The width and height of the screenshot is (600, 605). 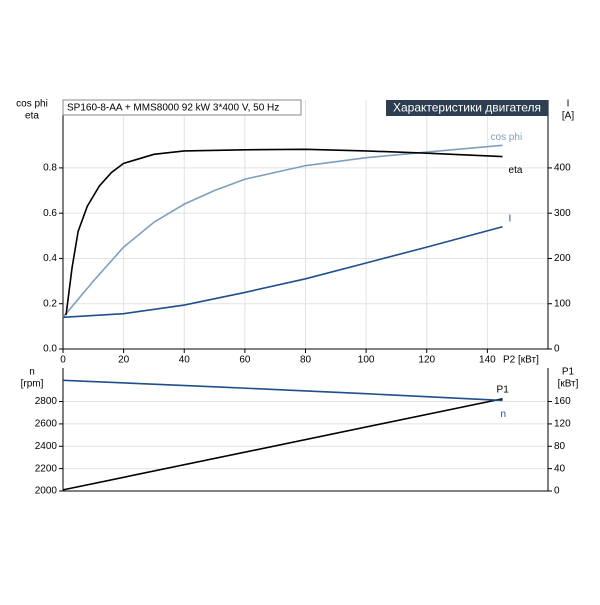 I want to click on x-tick-label: 40, so click(x=185, y=360).